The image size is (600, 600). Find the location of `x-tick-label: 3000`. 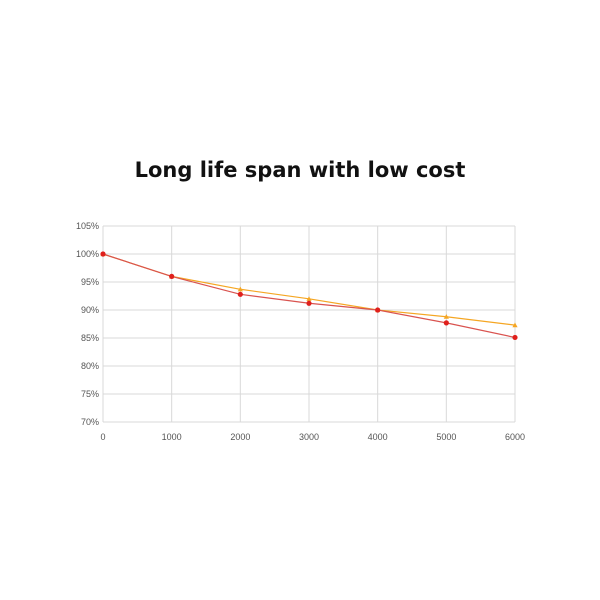

x-tick-label: 3000 is located at coordinates (309, 437).